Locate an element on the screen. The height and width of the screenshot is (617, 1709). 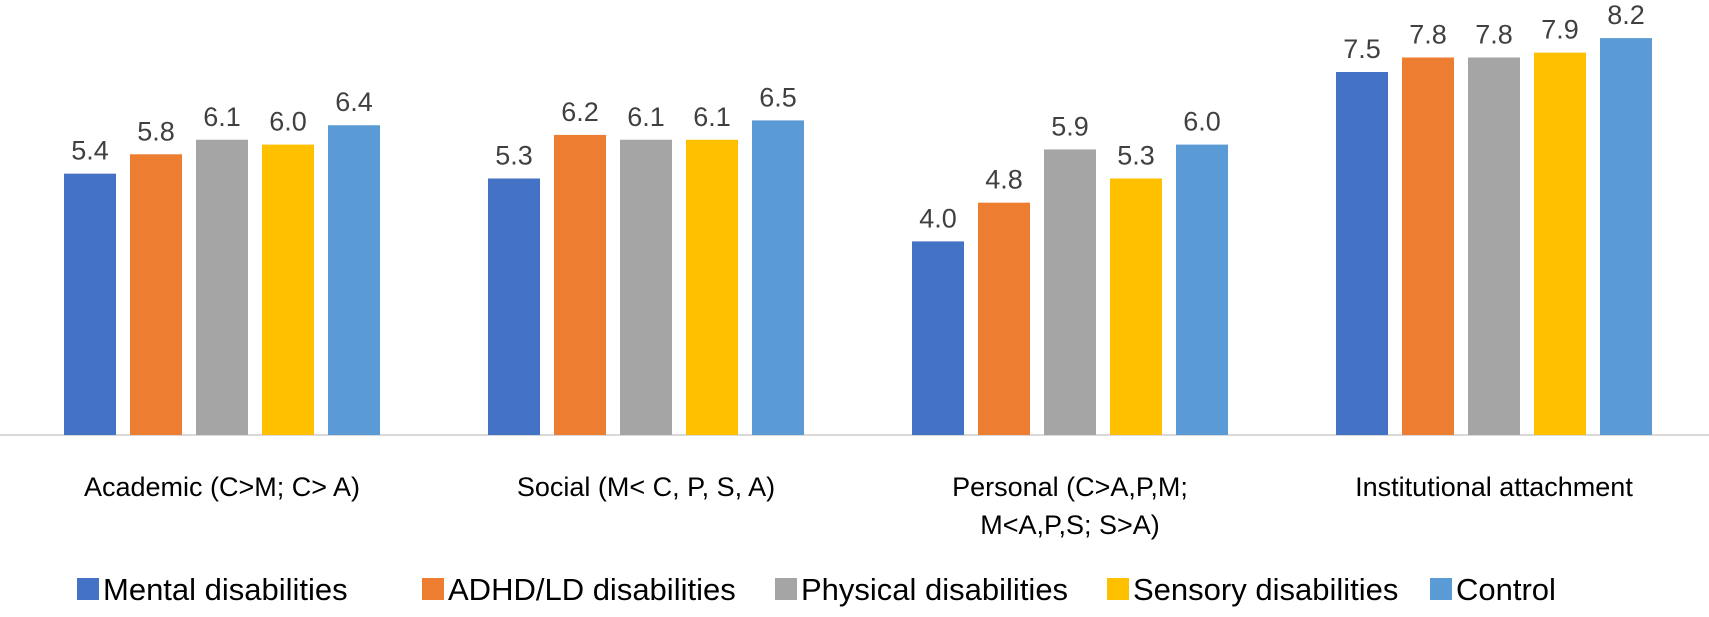
legend-label-4: Sensory disabilities is located at coordinates (1265, 589).